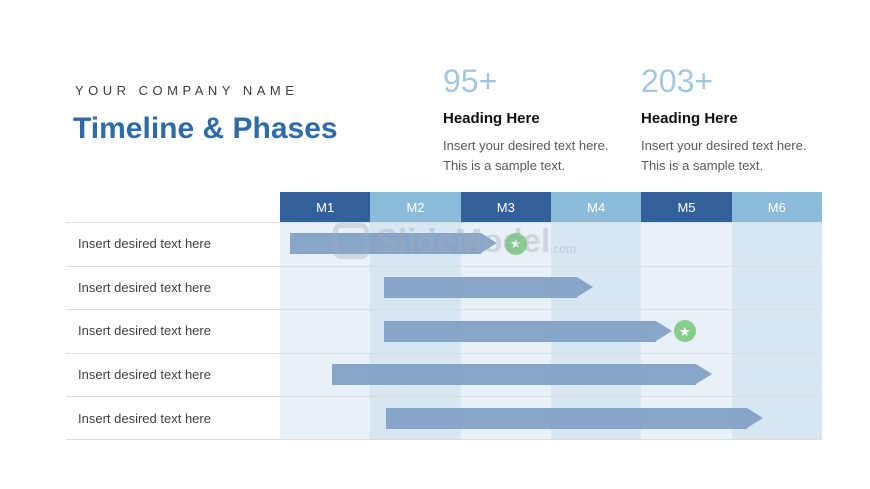 Image resolution: width=870 pixels, height=489 pixels. Describe the element at coordinates (415, 207) in the screenshot. I see `gantt-column-header: M2` at that location.